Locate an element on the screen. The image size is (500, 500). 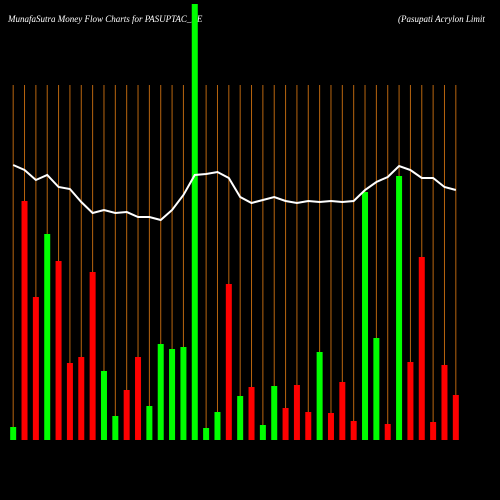
chart-subtitle: (Pasupati Acrylon Limit is located at coordinates (441, 19).